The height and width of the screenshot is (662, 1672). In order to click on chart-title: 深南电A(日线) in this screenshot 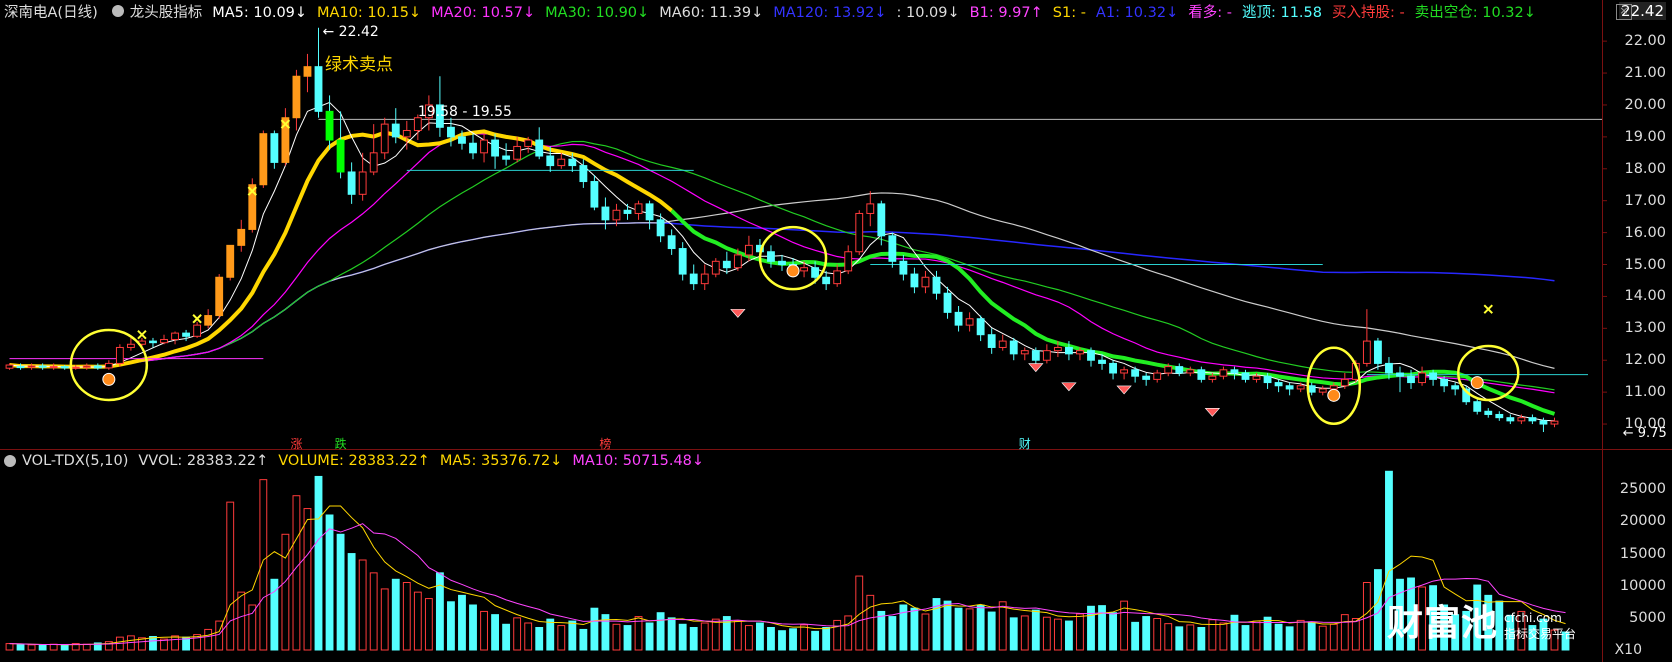, I will do `click(51, 12)`.